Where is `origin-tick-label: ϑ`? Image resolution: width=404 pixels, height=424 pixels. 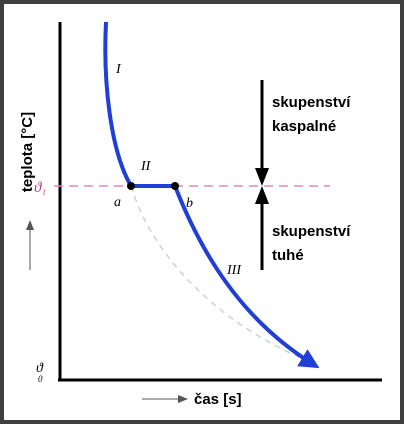
origin-tick-label: ϑ is located at coordinates (40, 368).